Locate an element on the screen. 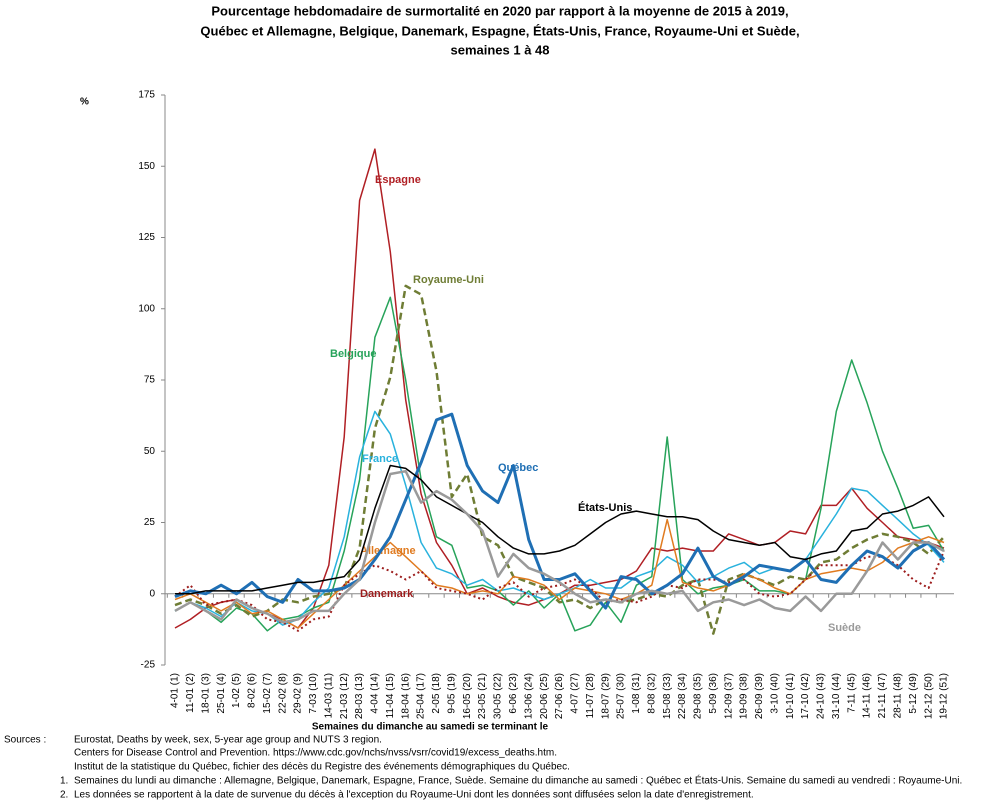  x-tick-label: 27-06 (26) is located at coordinates (559, 696).